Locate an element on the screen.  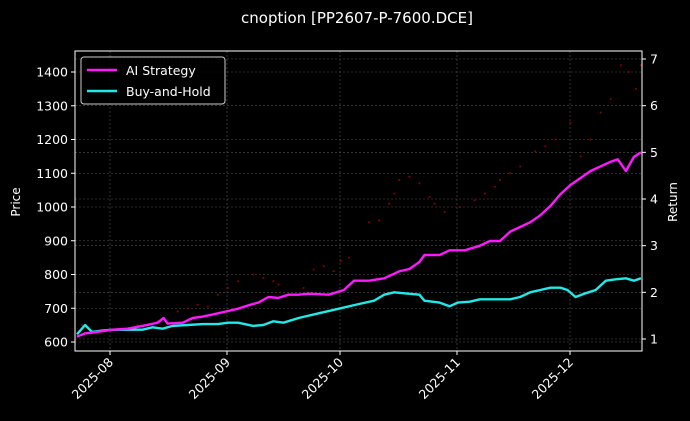
legend-box is located at coordinates (153, 80).